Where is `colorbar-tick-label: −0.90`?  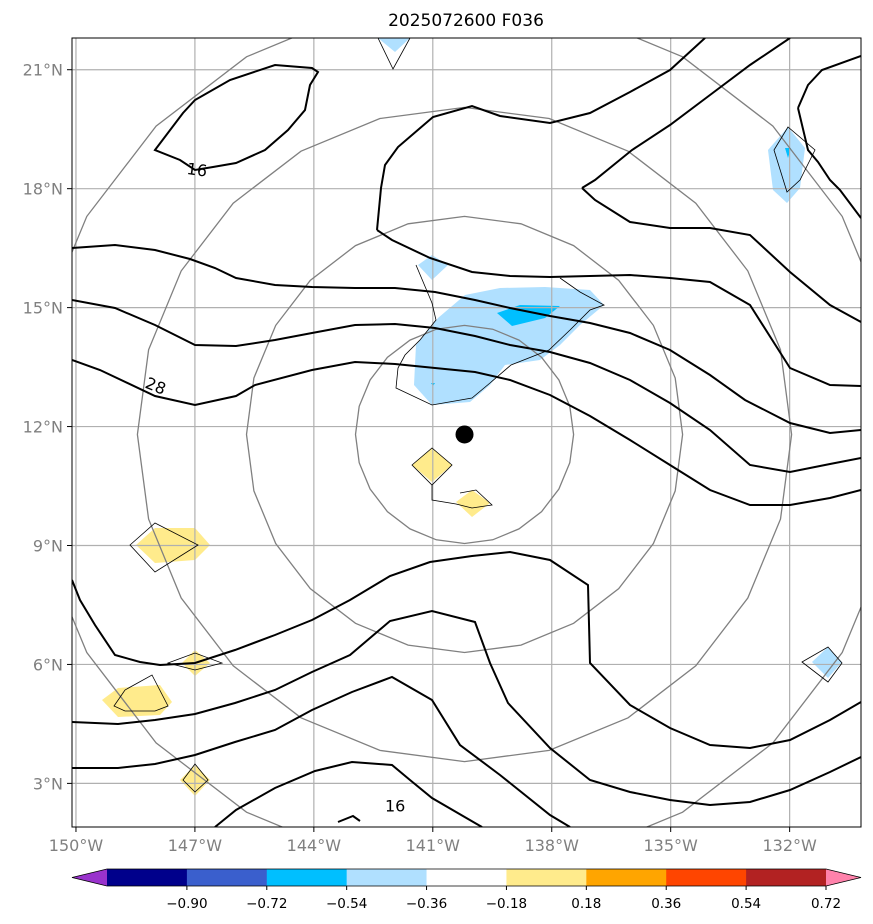 colorbar-tick-label: −0.90 is located at coordinates (186, 904).